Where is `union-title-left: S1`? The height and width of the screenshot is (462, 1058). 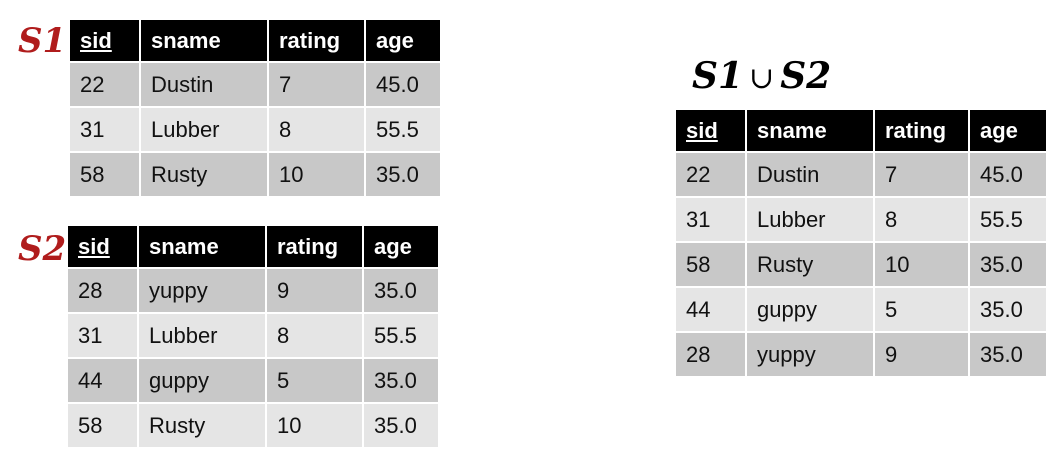
union-title-left: S1 is located at coordinates (718, 76).